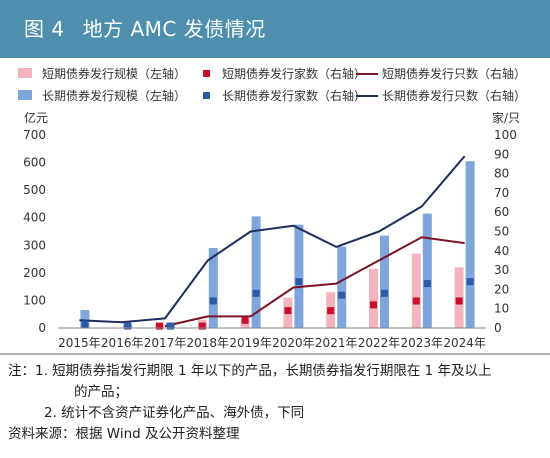 The height and width of the screenshot is (458, 550). What do you see at coordinates (505, 135) in the screenshot?
I see `right-tick-label: 100` at bounding box center [505, 135].